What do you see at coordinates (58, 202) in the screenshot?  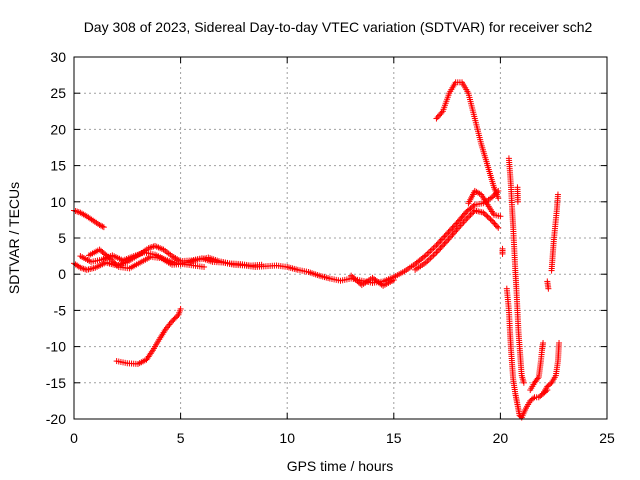 I see `y-tick-label: 10` at bounding box center [58, 202].